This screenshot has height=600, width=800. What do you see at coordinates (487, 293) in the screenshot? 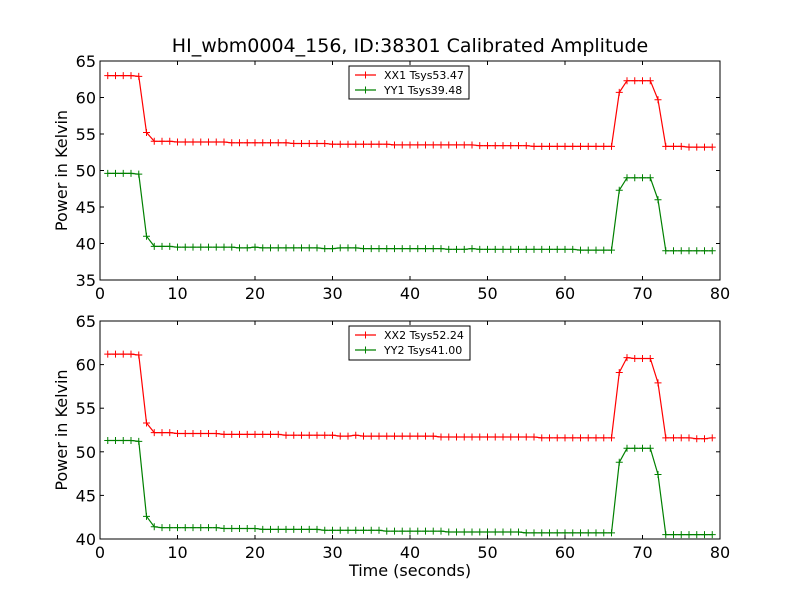
I see `x-tick-label: 50` at bounding box center [487, 293].